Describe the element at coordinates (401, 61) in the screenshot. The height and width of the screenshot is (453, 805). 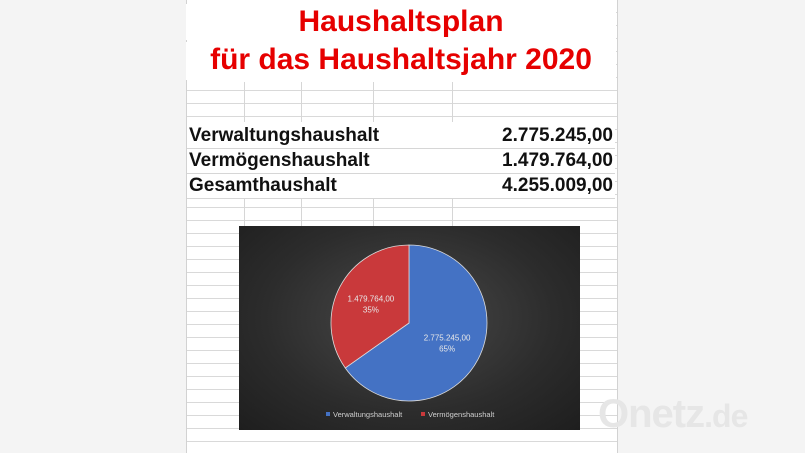
I see `page-subtitle: für das Haushaltsjahr 2020` at that location.